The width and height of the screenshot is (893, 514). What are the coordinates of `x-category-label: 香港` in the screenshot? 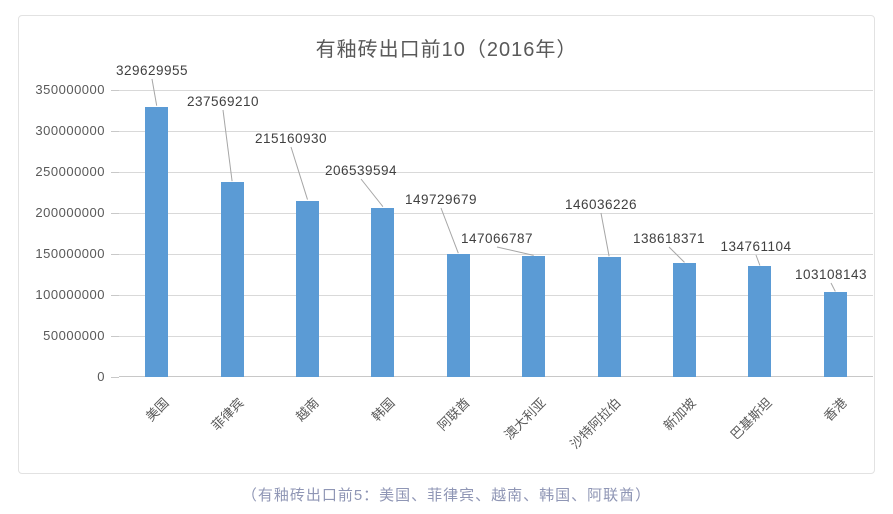 It's located at (836, 410).